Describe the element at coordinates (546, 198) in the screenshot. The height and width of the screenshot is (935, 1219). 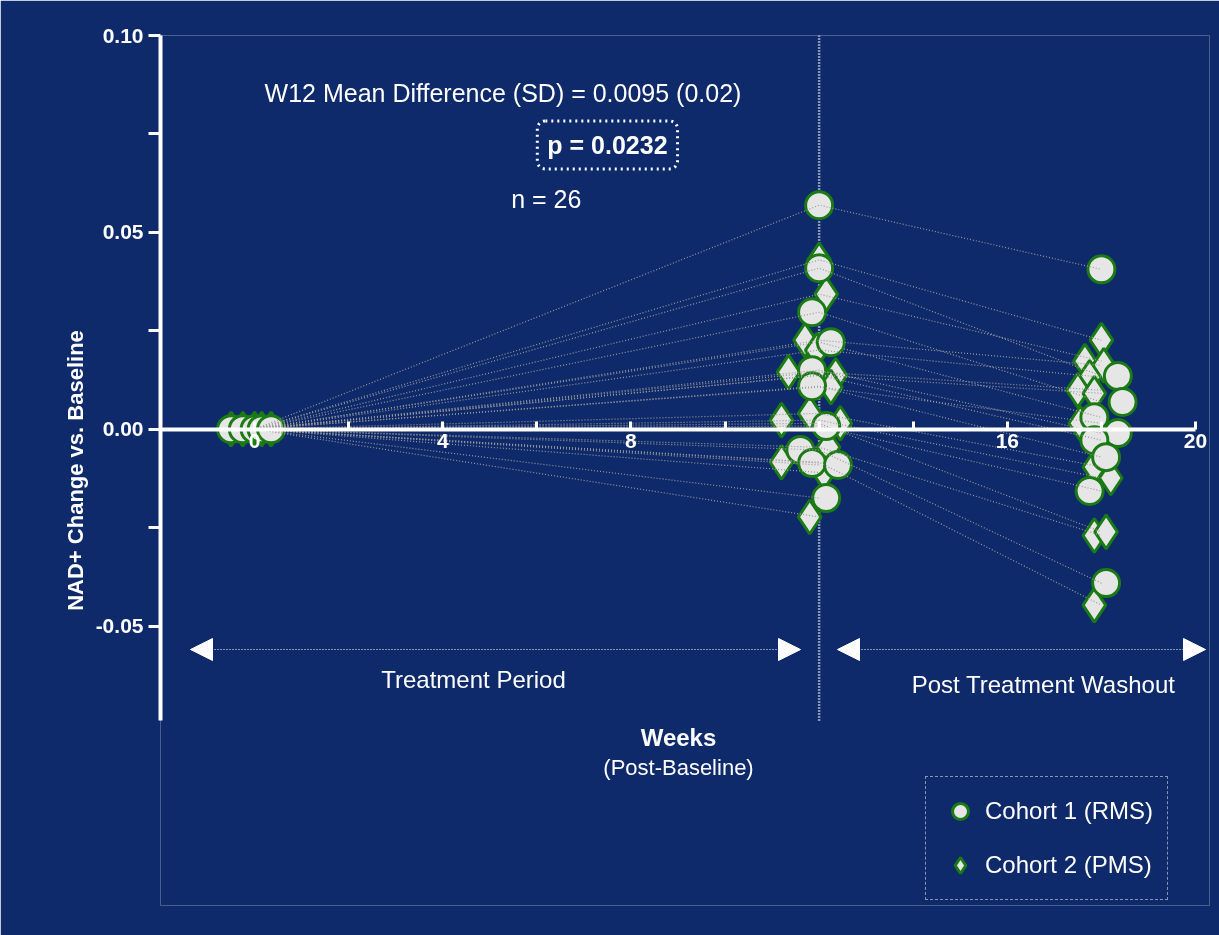
I see `annotation: n = 26` at that location.